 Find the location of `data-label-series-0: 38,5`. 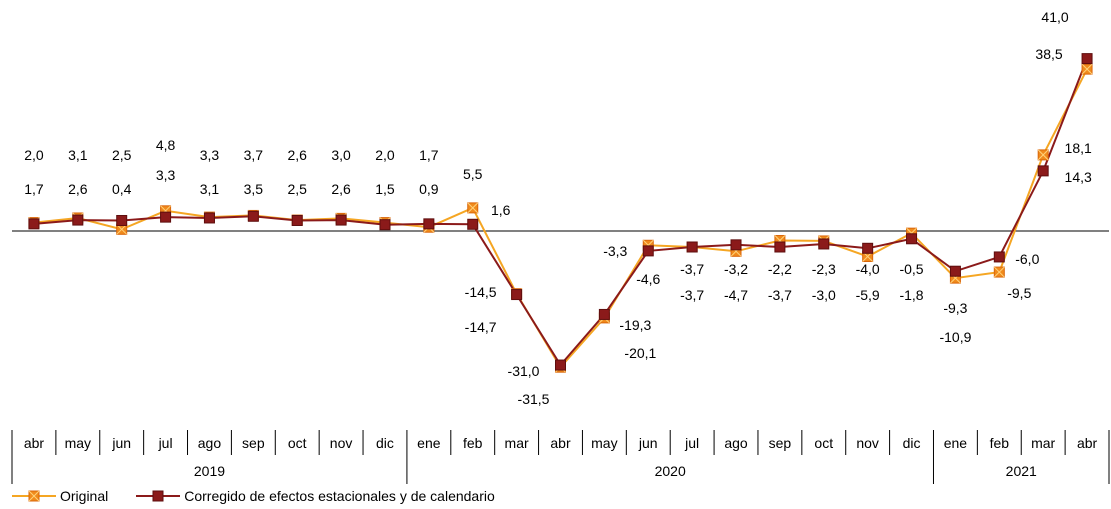

data-label-series-0: 38,5 is located at coordinates (1048, 54).